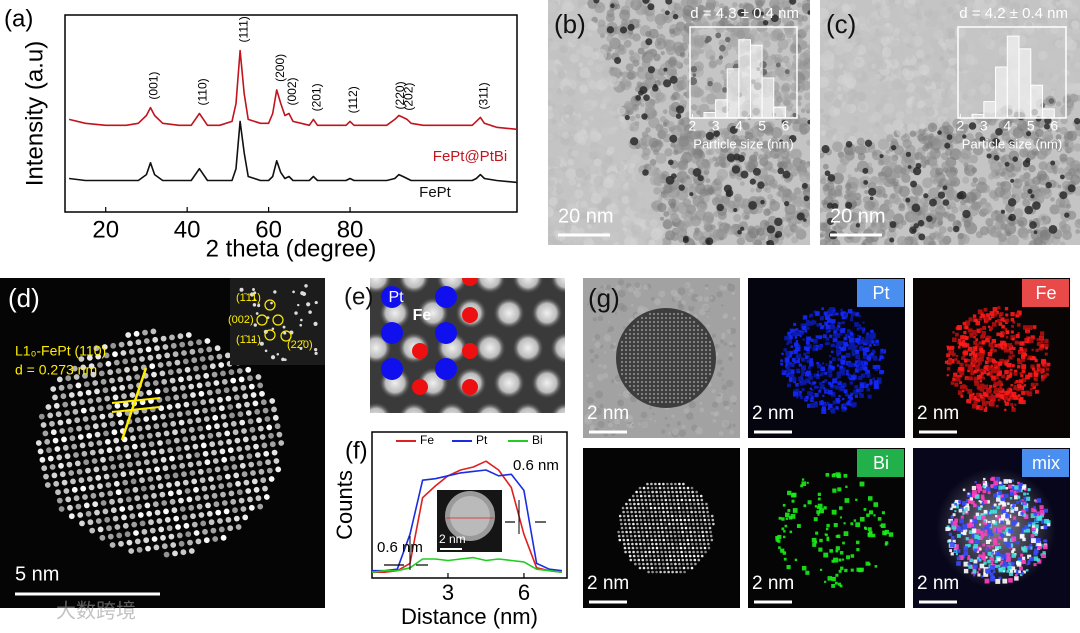 The height and width of the screenshot is (633, 1080). Describe the element at coordinates (524, 592) in the screenshot. I see `x-tick-label: 6` at that location.